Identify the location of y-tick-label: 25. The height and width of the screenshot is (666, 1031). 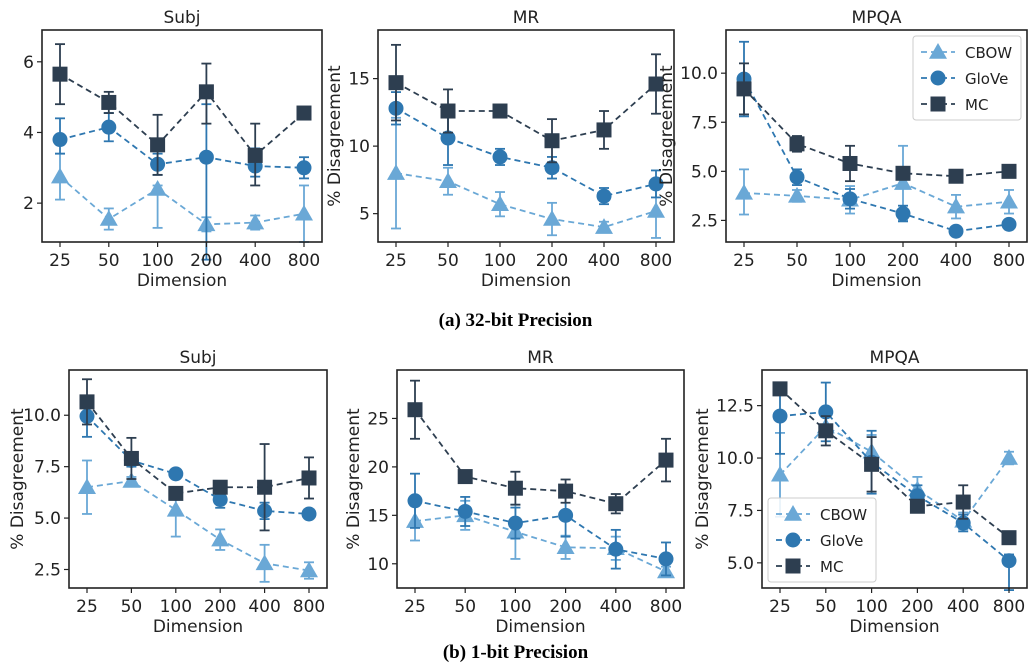
(378, 419).